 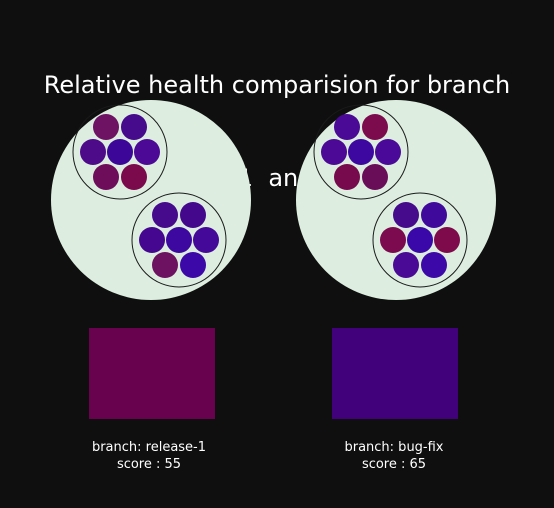 I want to click on release-1-score-text: score : 55, so click(x=149, y=464).